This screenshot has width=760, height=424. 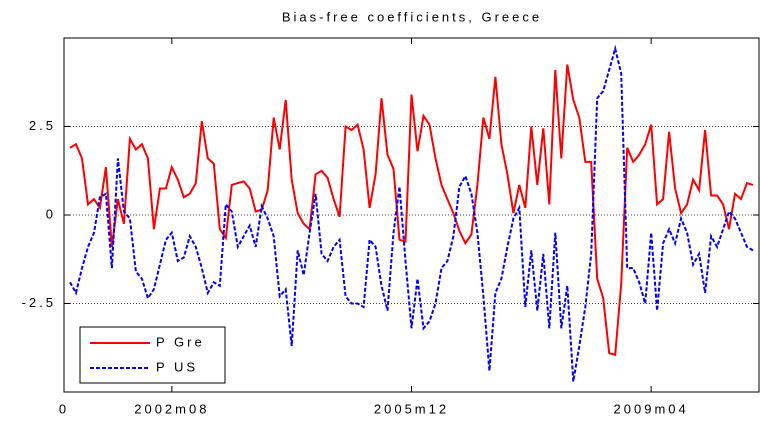 I want to click on legend-box, so click(x=152, y=355).